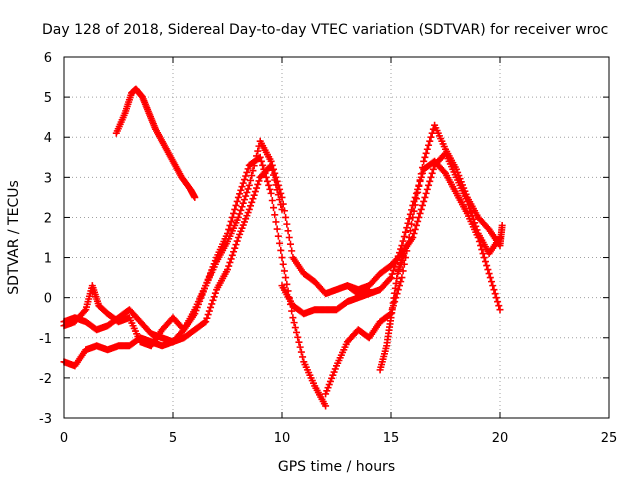 This screenshot has width=640, height=480. Describe the element at coordinates (391, 438) in the screenshot. I see `x-tick-label: 15` at that location.